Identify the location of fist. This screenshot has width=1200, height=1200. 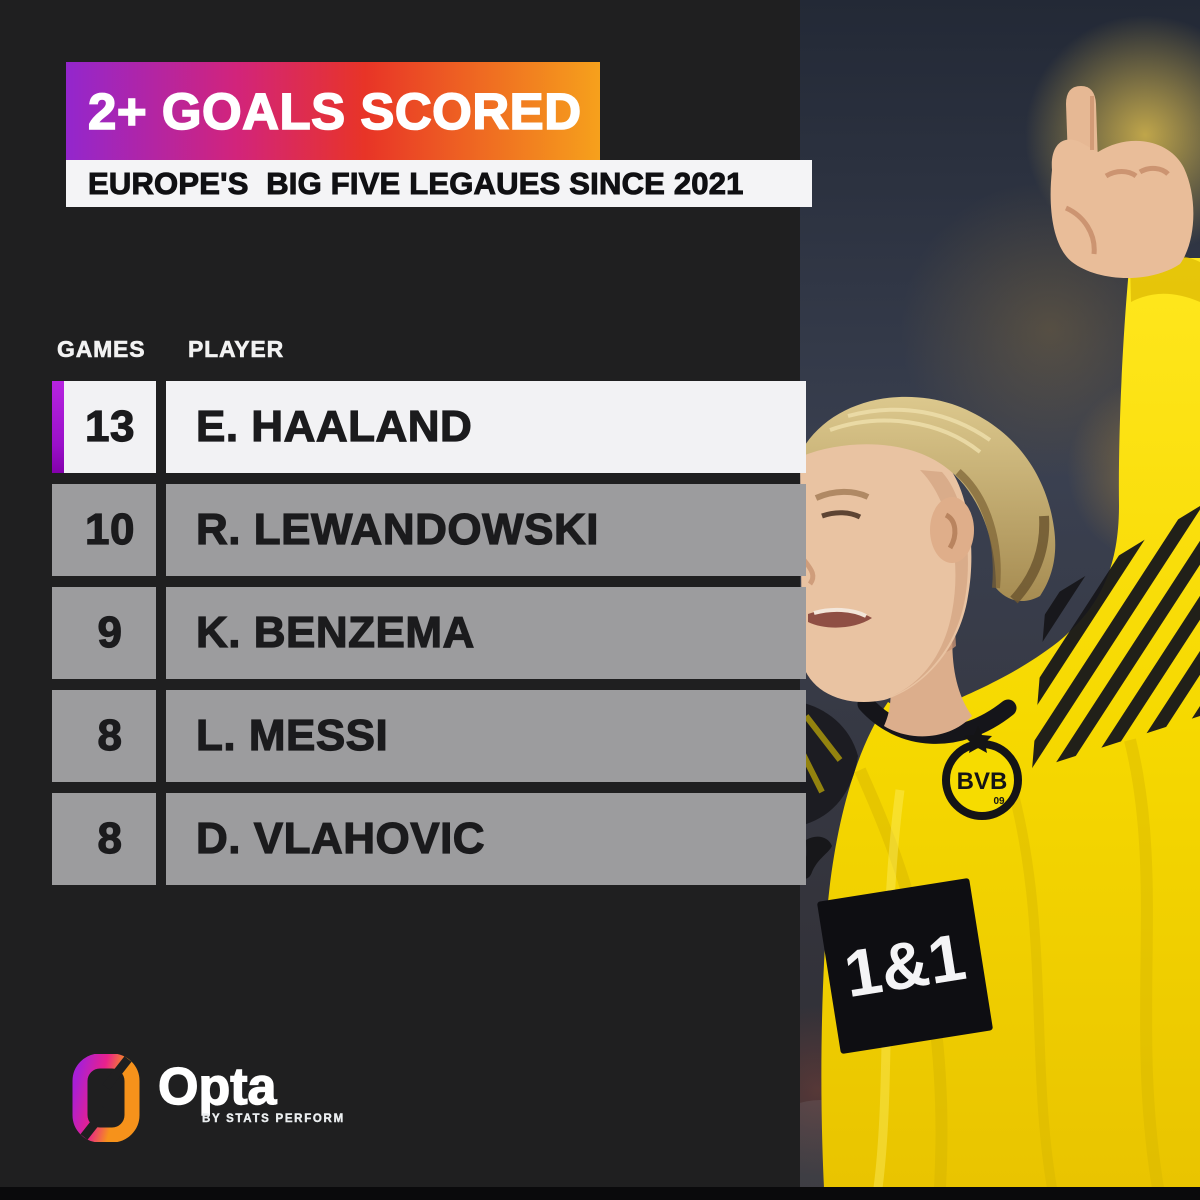
(1122, 209).